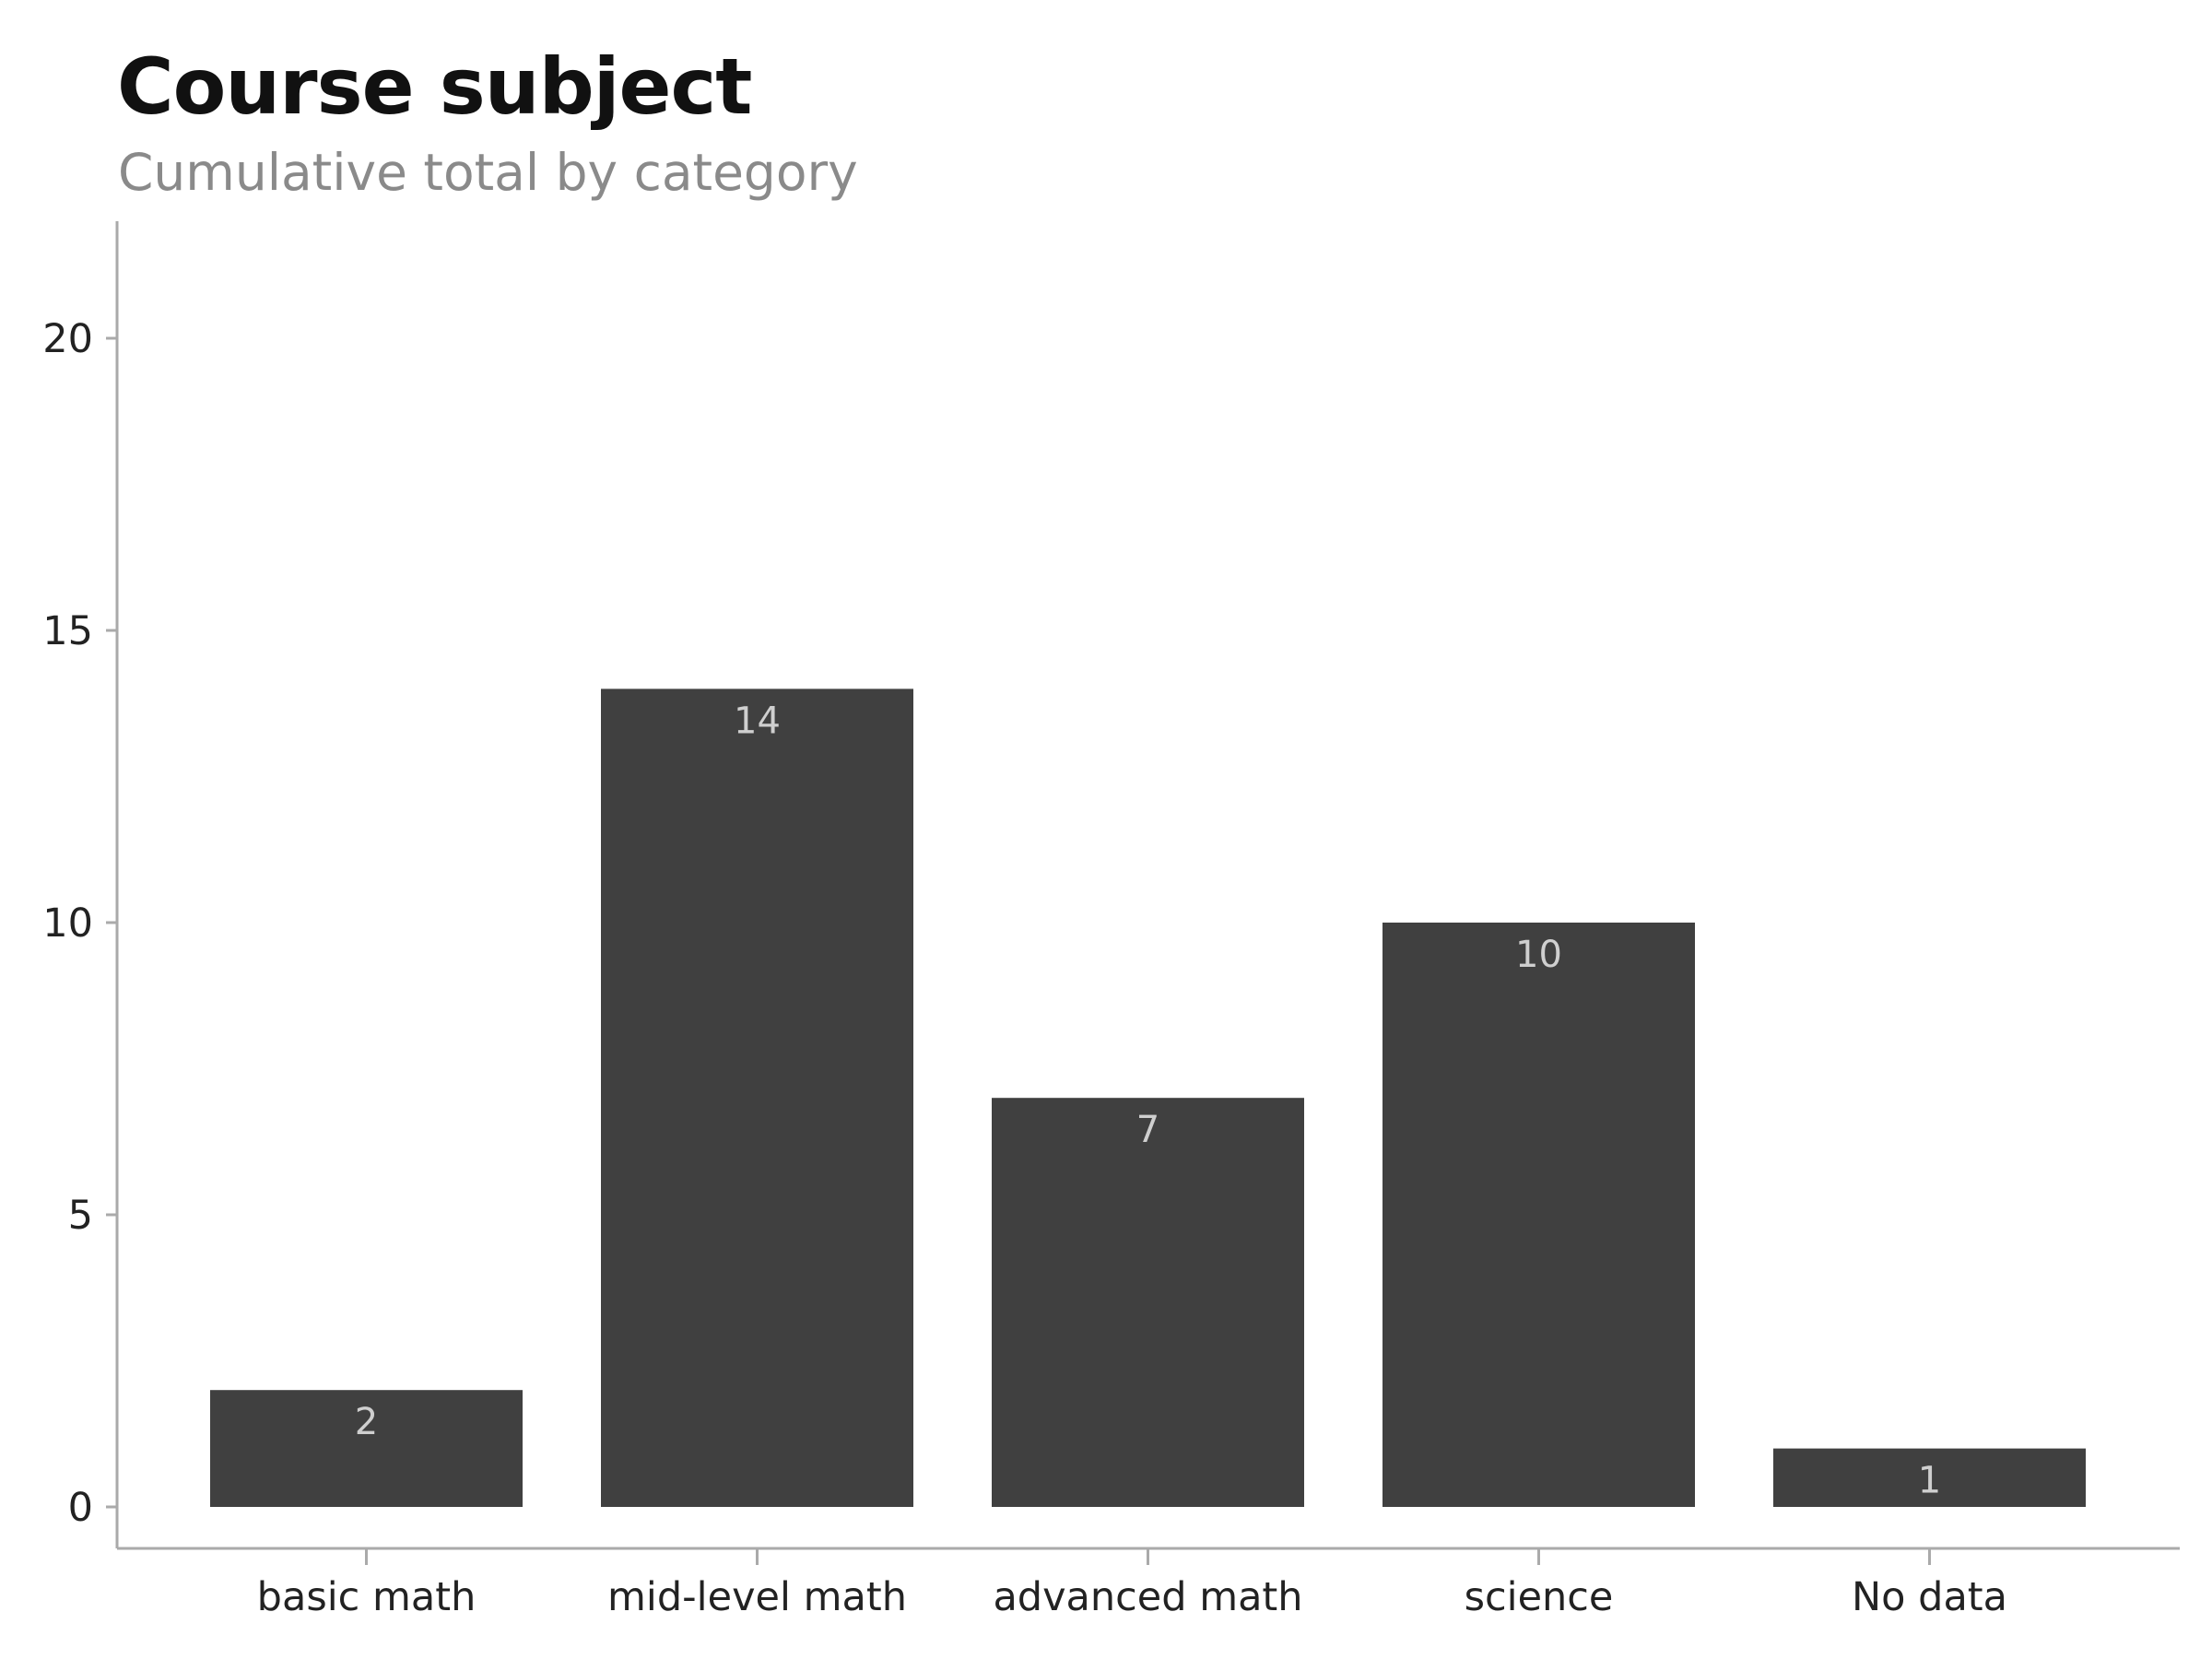 Image resolution: width=2212 pixels, height=1659 pixels. I want to click on y-ticks-layer: 0 5 10 15 20, so click(79, 923).